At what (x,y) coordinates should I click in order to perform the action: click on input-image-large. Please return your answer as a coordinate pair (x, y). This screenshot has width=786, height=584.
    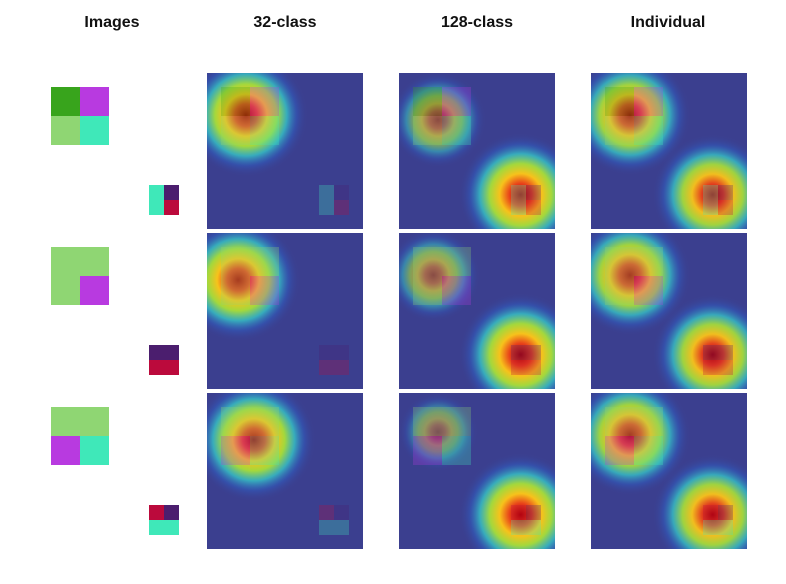
    Looking at the image, I should click on (80, 116).